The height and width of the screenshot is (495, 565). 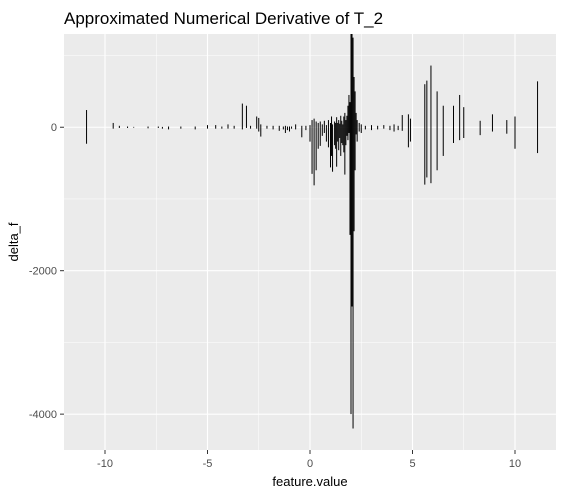 I want to click on x-axis: -10 -5 0 5 10, so click(x=309, y=460).